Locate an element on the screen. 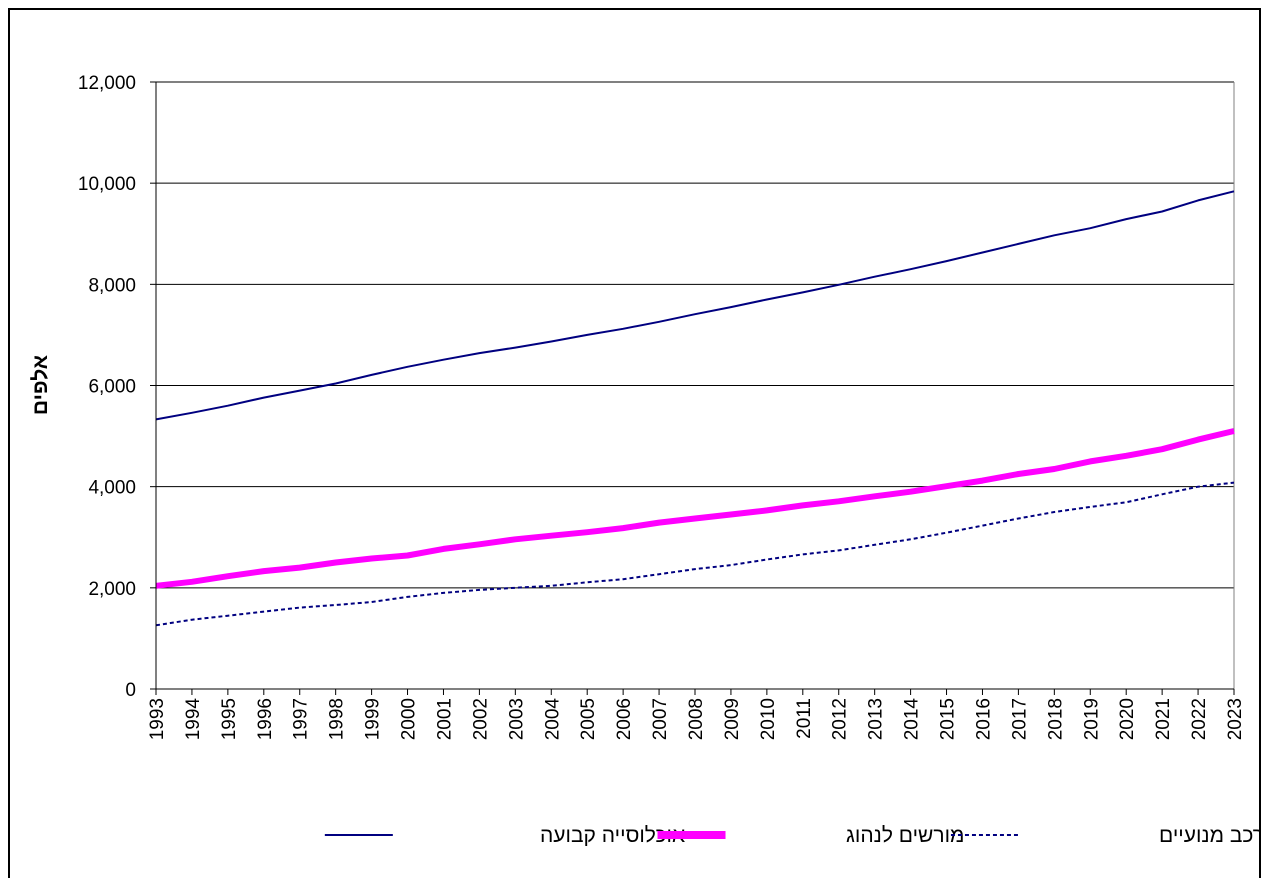 This screenshot has height=878, width=1261. x-tick-label: 2015 is located at coordinates (948, 719).